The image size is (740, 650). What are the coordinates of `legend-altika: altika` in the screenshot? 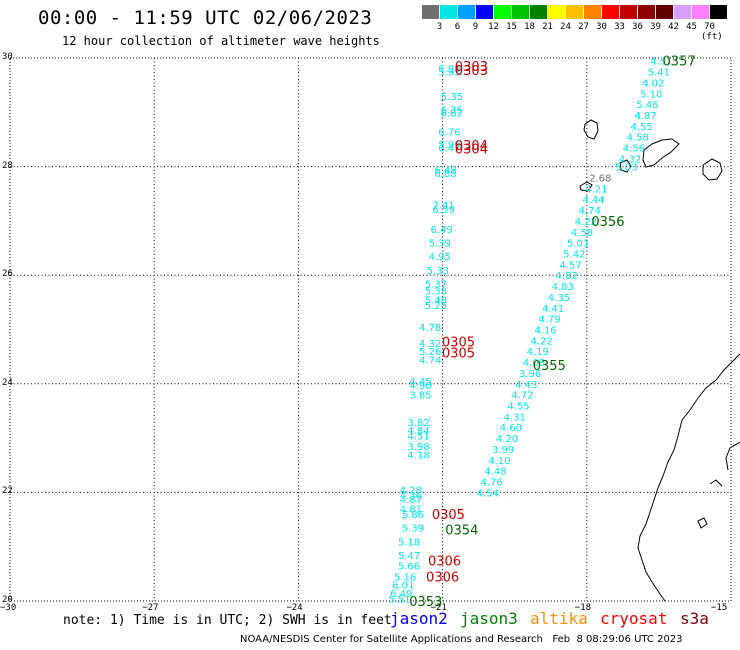 It's located at (559, 618).